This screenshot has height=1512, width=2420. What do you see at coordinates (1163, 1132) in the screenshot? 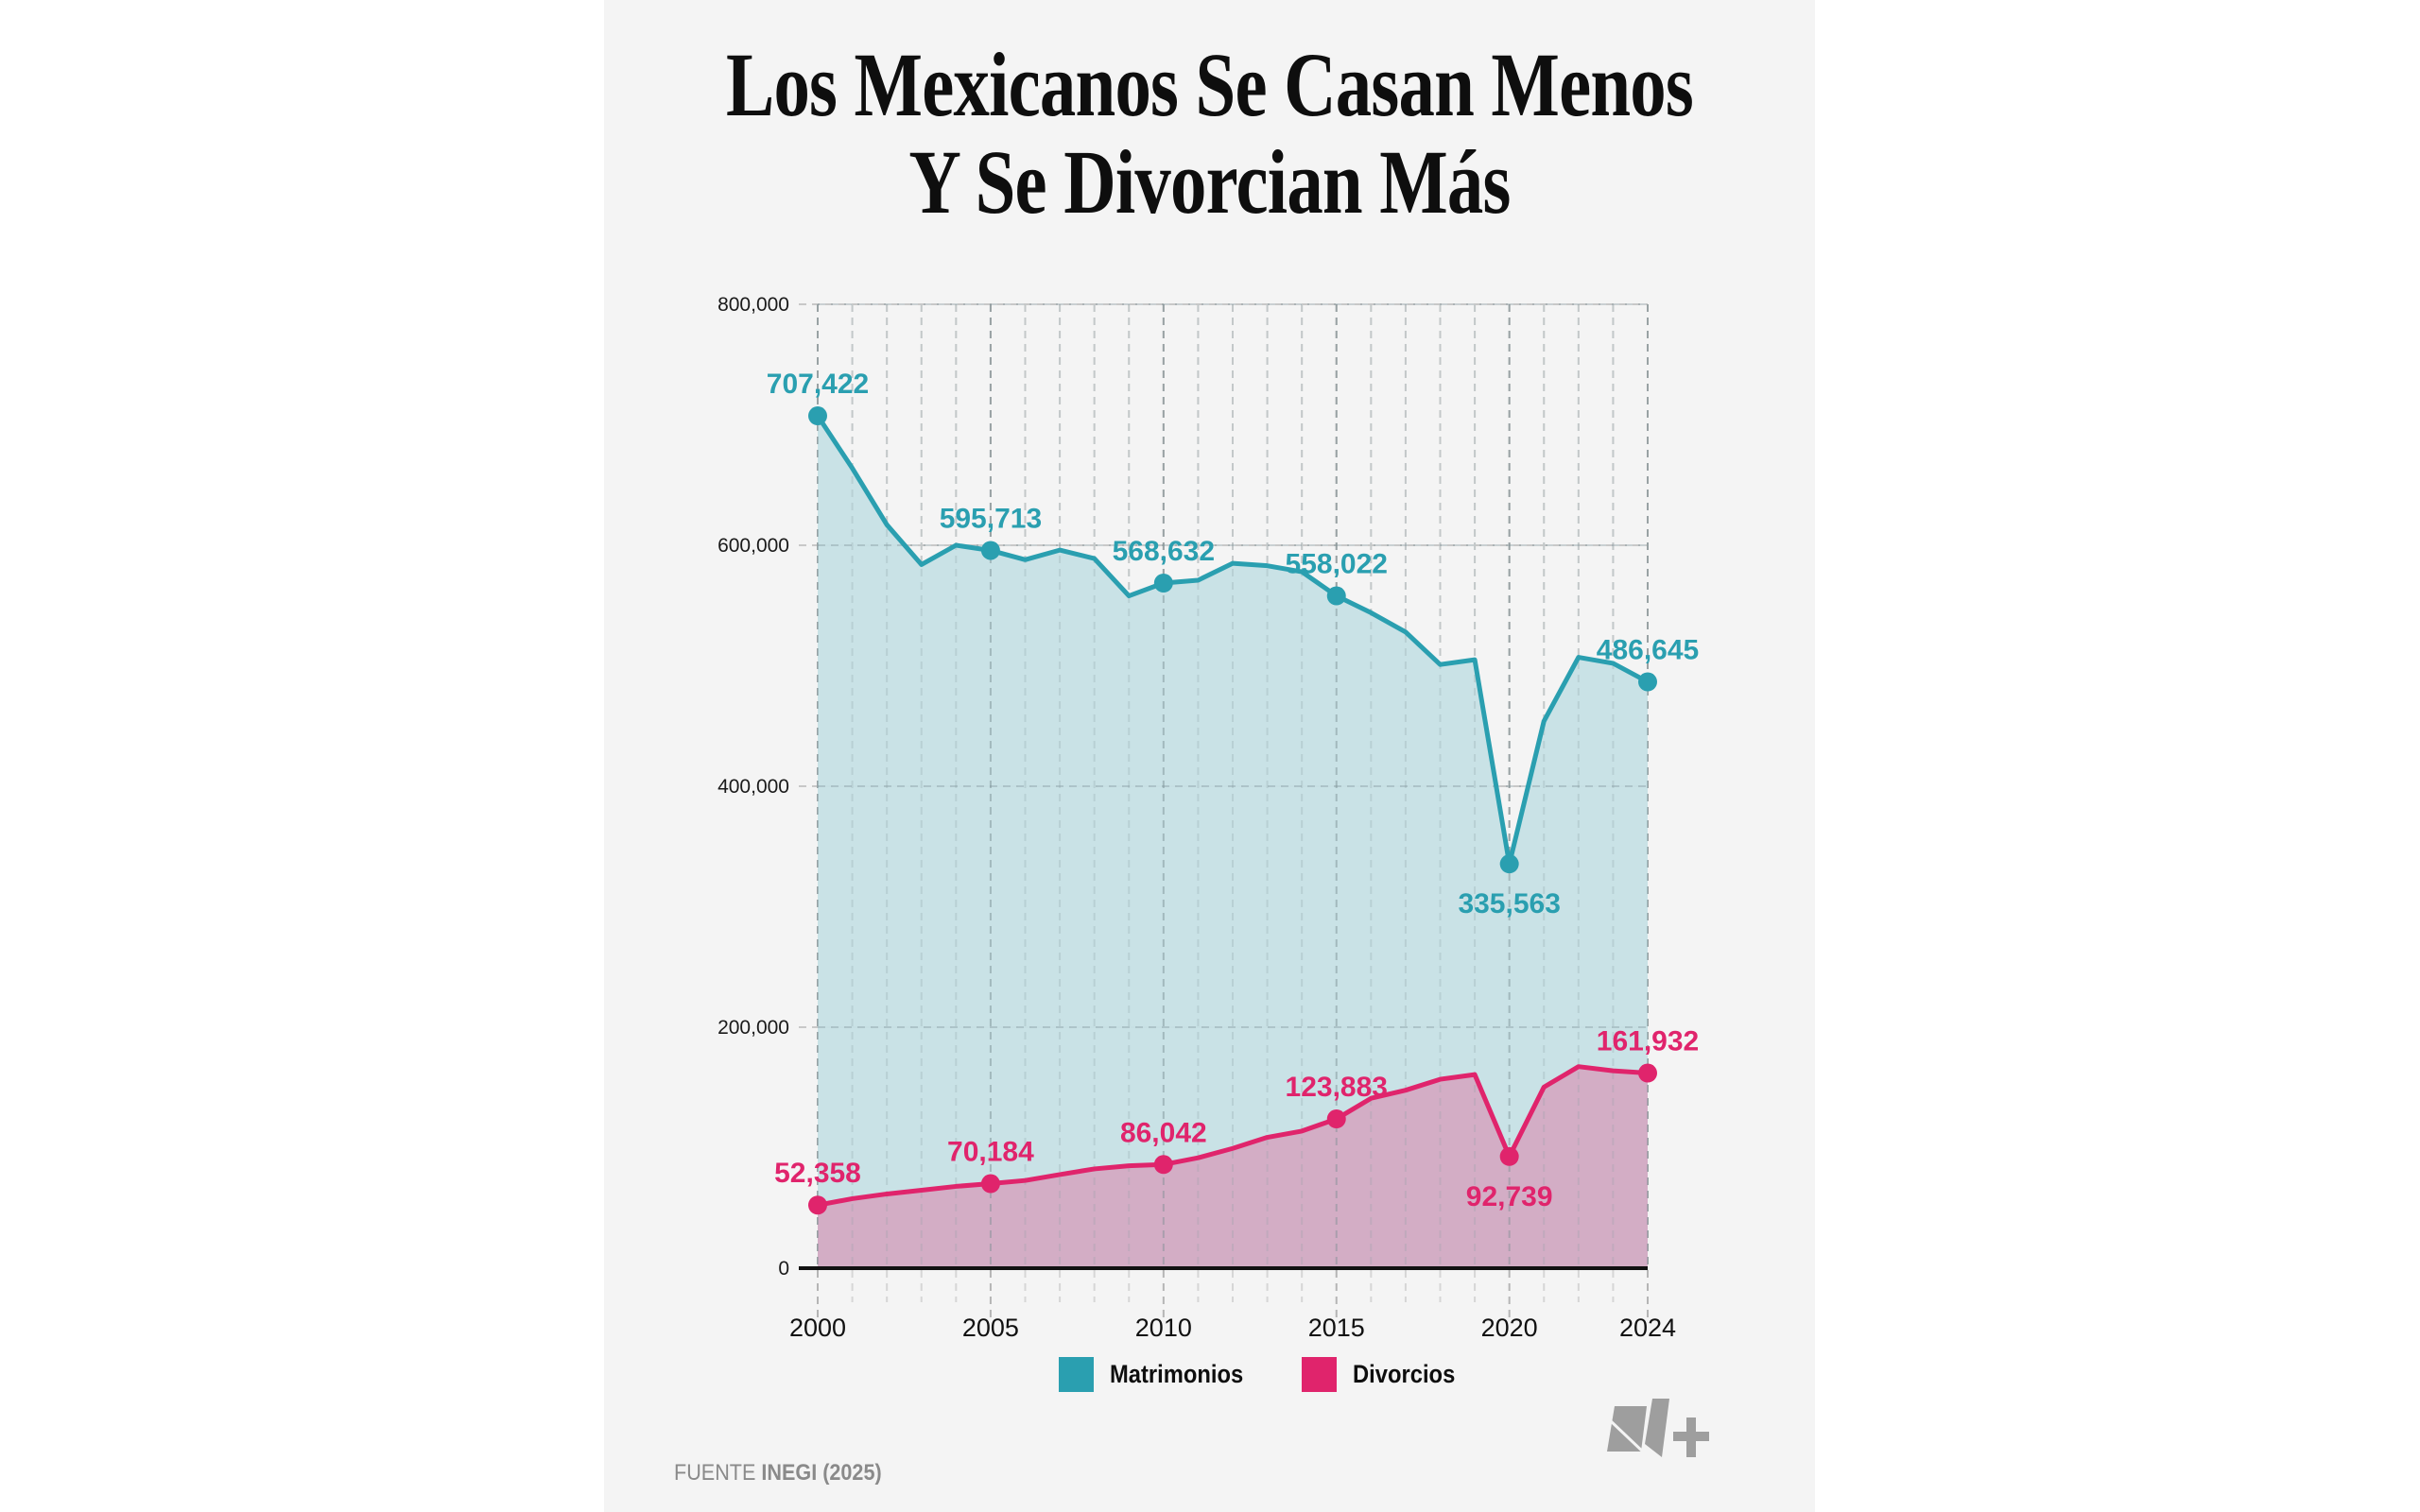
I see `data-label-divorcios-2010: 86,042` at bounding box center [1163, 1132].